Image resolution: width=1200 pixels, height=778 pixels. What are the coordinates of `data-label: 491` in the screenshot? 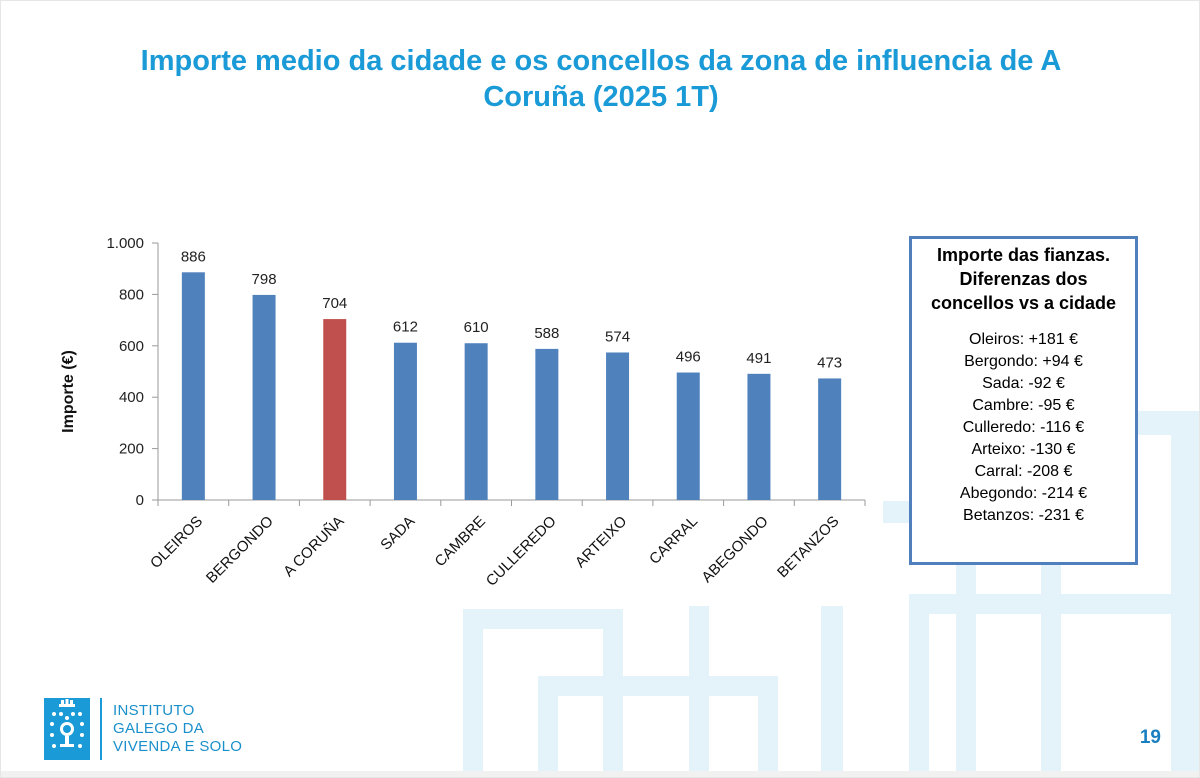 It's located at (758, 358).